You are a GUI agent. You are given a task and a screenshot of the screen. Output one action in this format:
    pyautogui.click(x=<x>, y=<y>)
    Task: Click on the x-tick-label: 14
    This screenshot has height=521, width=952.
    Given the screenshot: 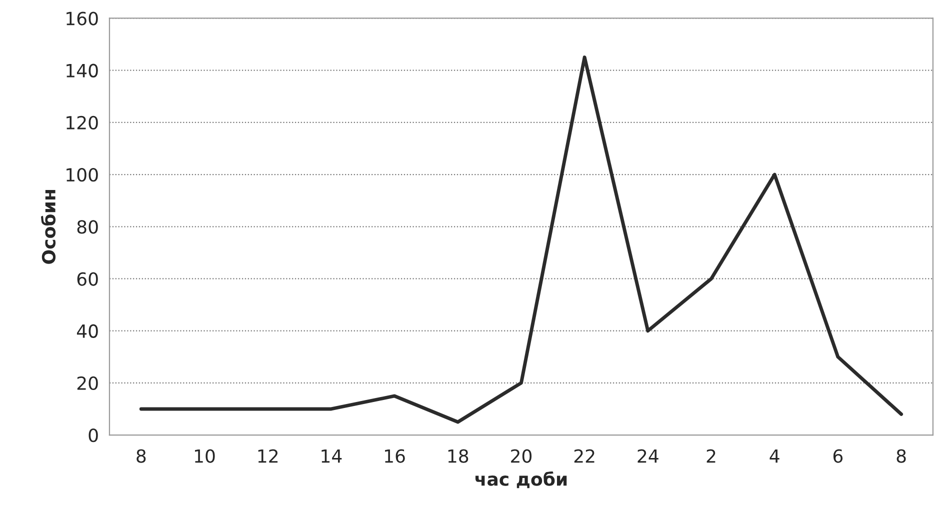 What is the action you would take?
    pyautogui.click(x=332, y=456)
    